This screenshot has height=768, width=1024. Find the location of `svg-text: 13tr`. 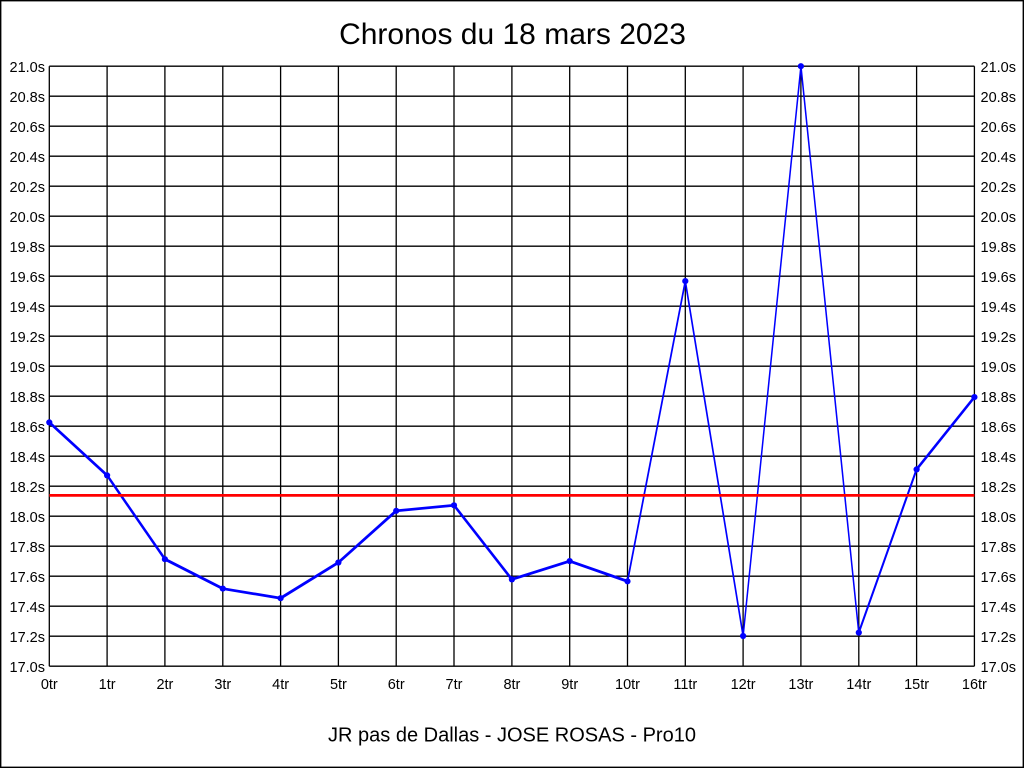

svg-text: 13tr is located at coordinates (800, 685).